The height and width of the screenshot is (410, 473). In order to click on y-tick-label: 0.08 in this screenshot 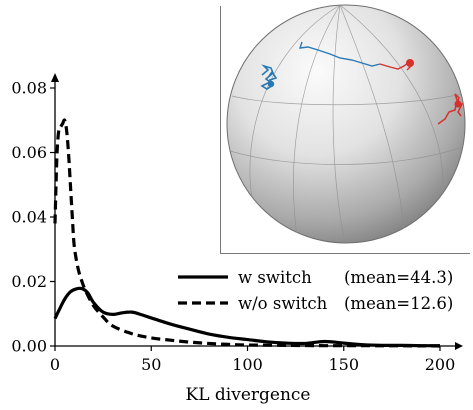, I will do `click(29, 88)`.